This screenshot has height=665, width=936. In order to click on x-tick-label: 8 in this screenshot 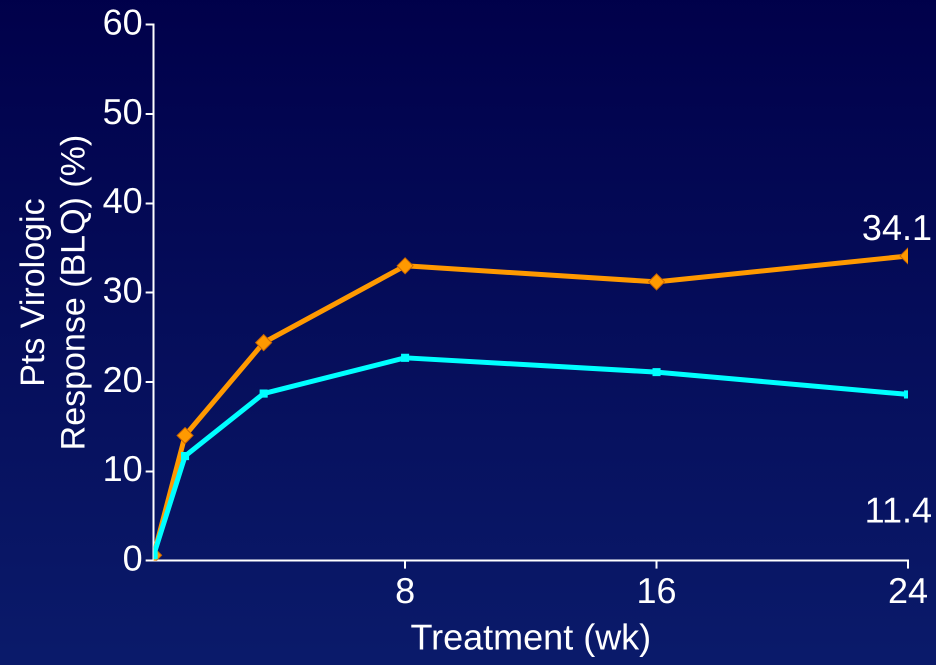, I will do `click(405, 591)`.